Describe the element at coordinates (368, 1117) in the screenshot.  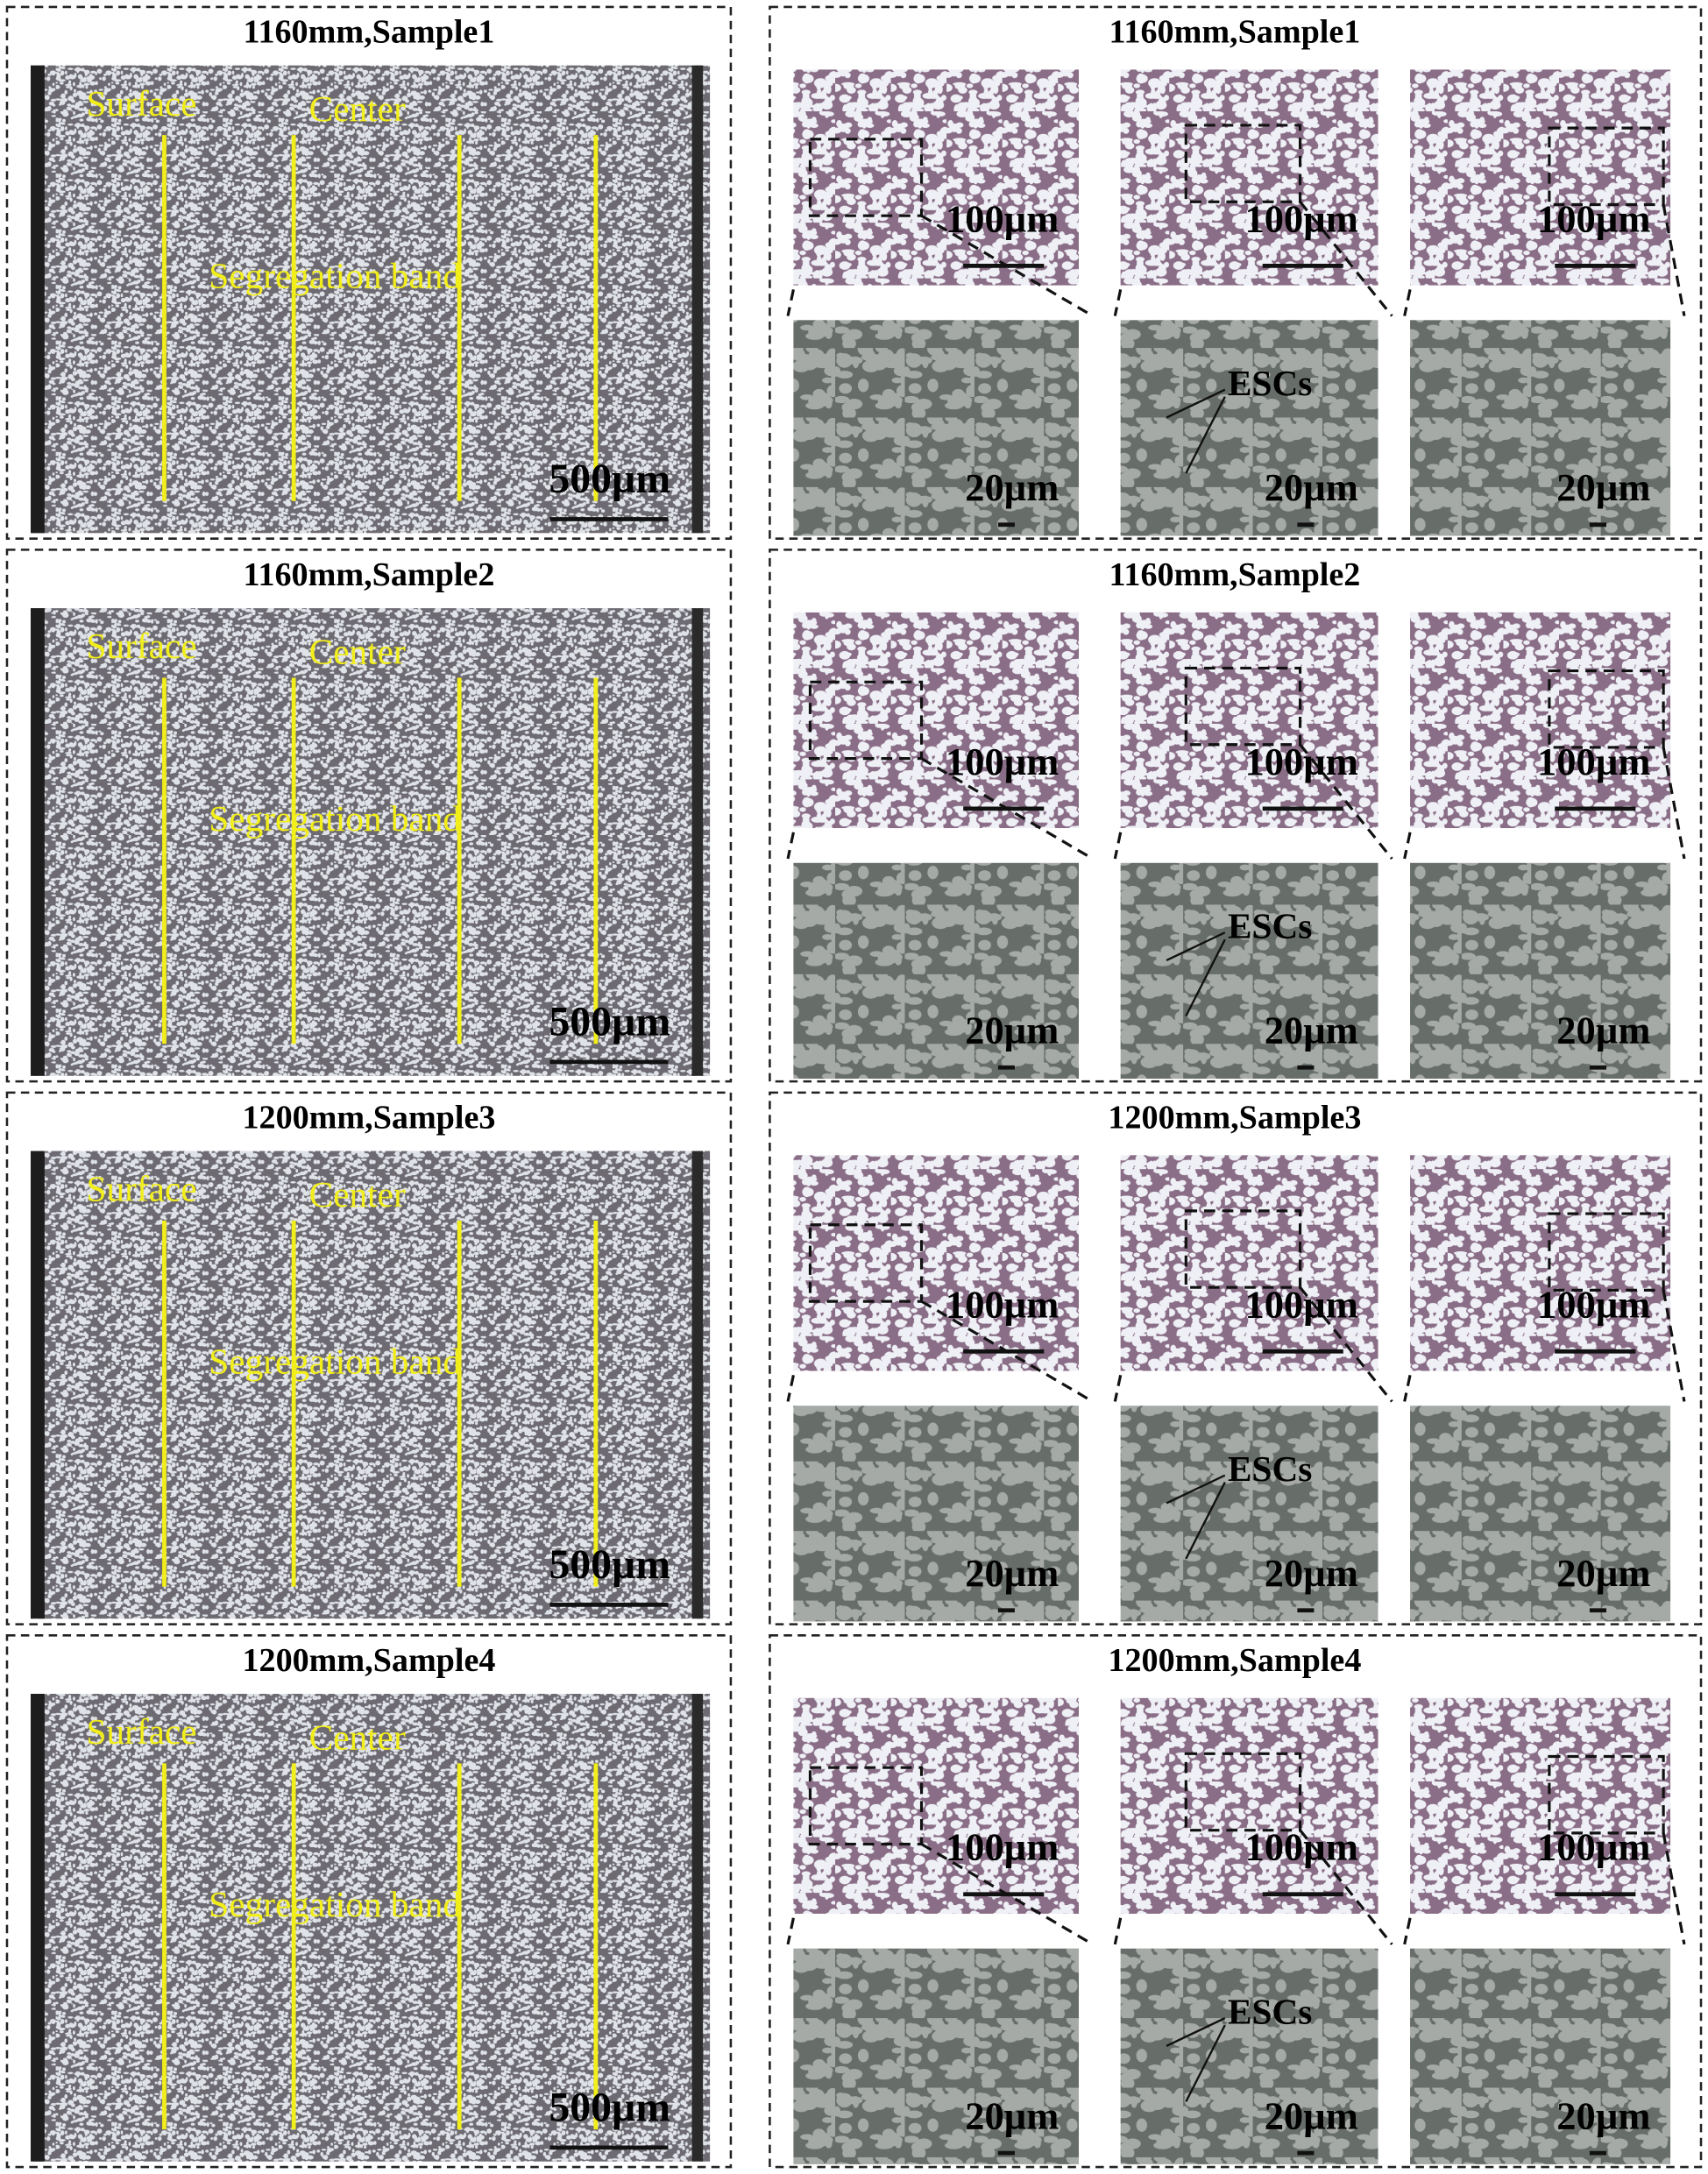
I see `panel-title: 1200mm,Sample3` at that location.